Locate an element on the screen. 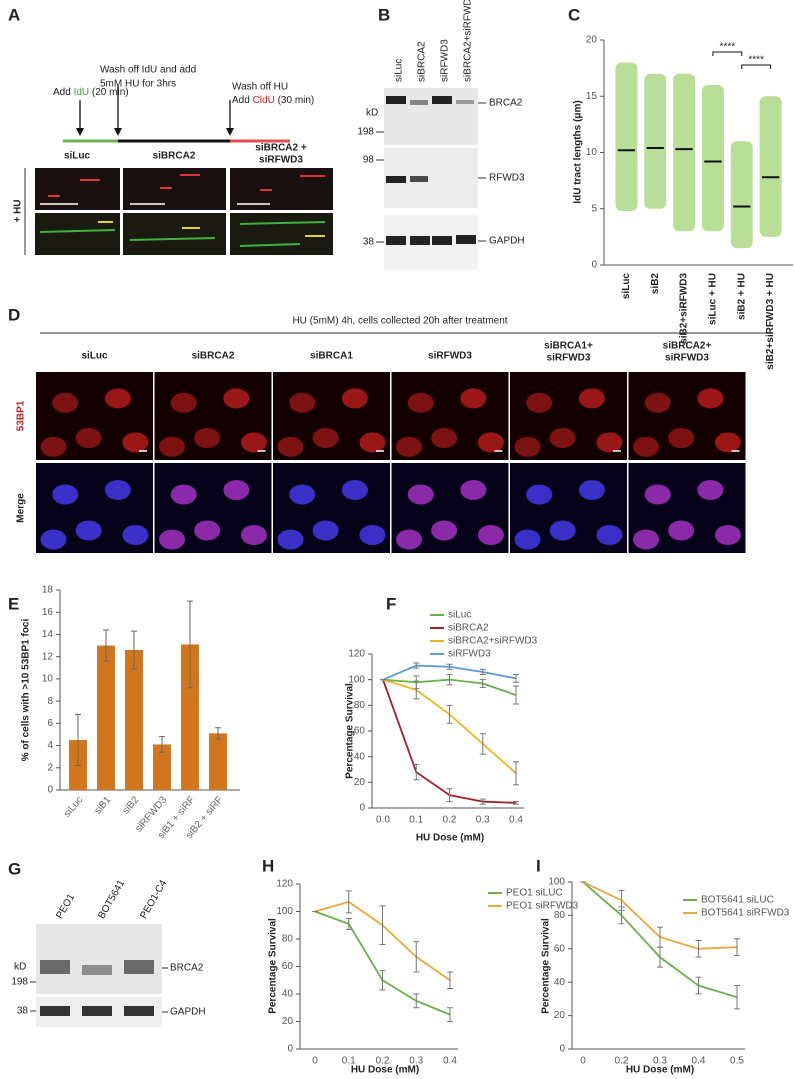 The image size is (794, 1079). y-tick-label: 2 is located at coordinates (50, 767).